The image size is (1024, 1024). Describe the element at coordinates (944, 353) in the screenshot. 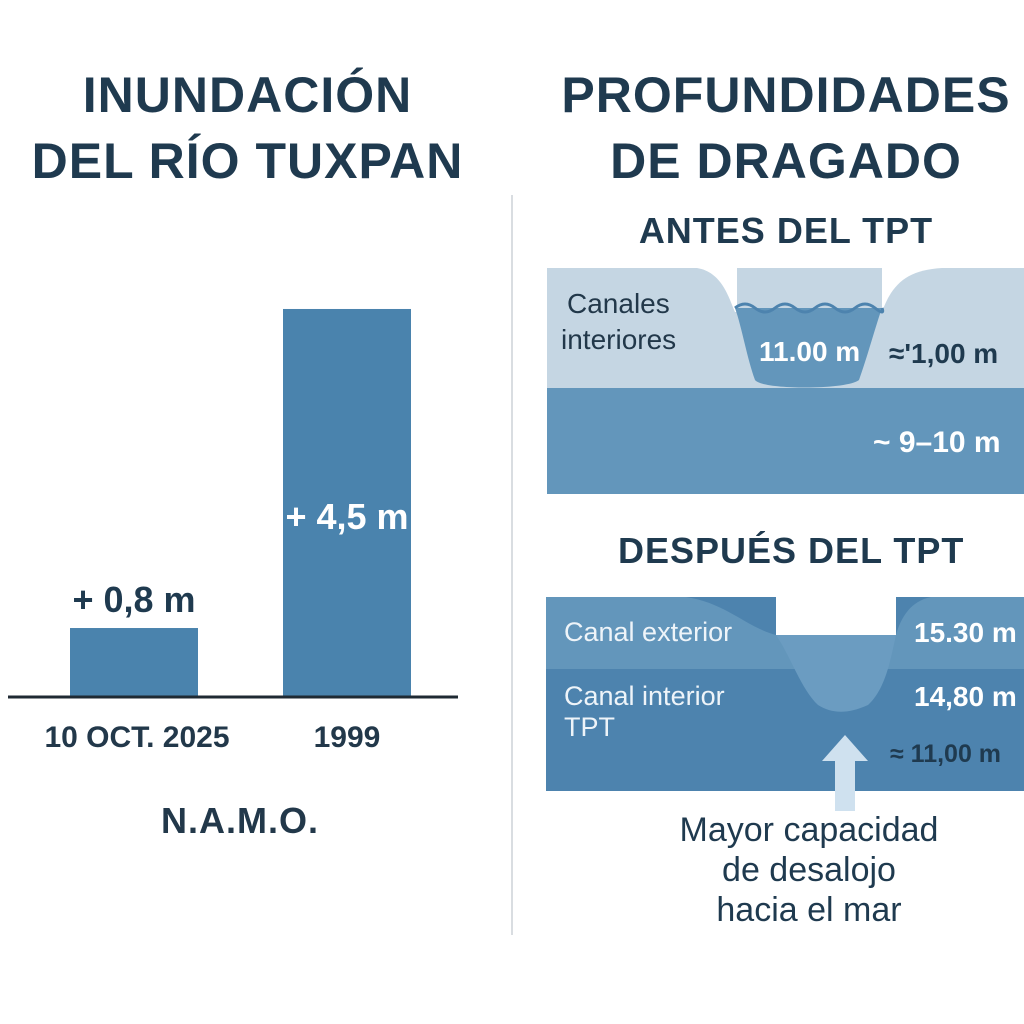

I see `before-side-depth: ≈'1,00 m` at that location.